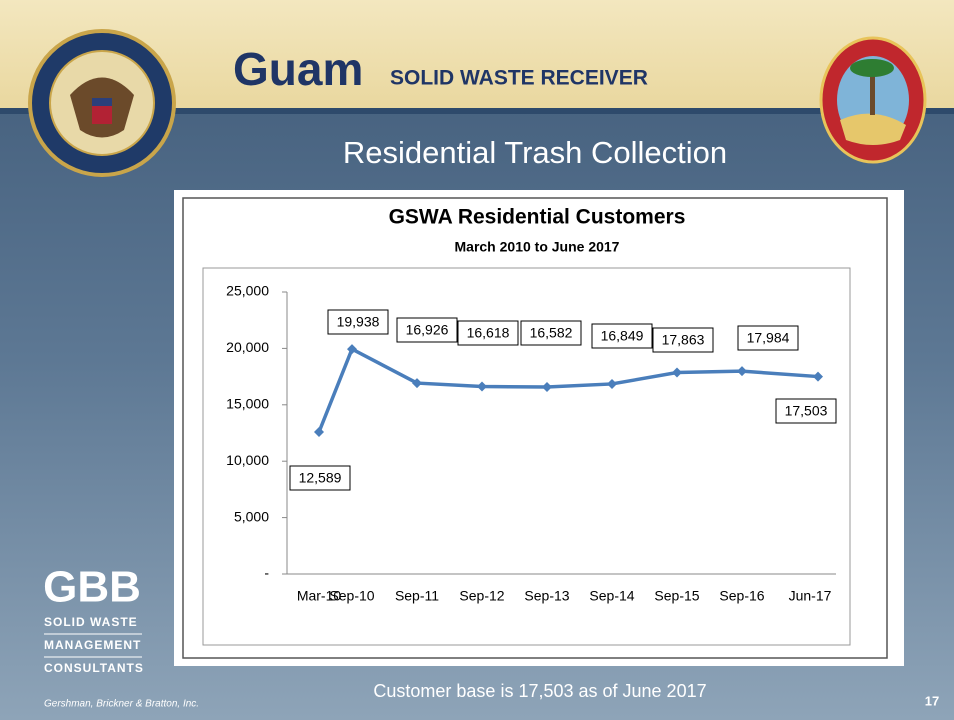 The height and width of the screenshot is (720, 954). What do you see at coordinates (351, 596) in the screenshot?
I see `x-tick-label: Sep-10` at bounding box center [351, 596].